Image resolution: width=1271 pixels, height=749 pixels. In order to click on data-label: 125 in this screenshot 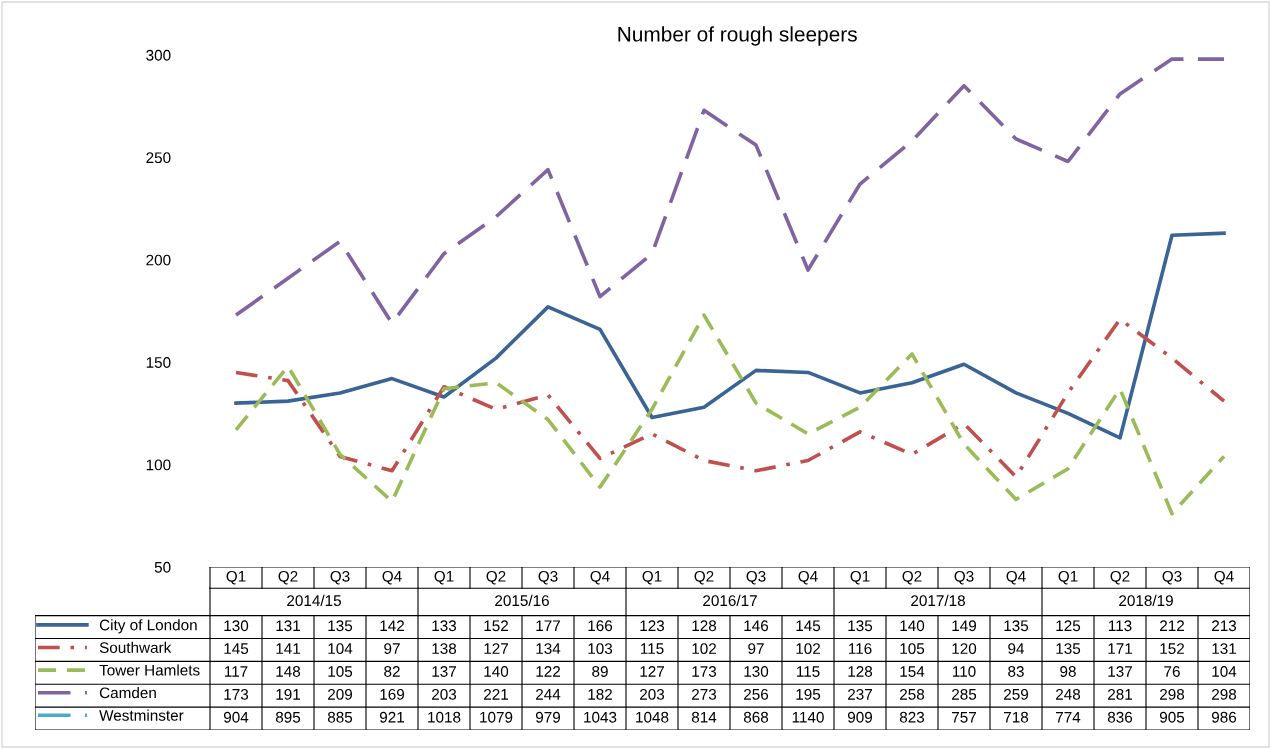, I will do `click(1068, 626)`.